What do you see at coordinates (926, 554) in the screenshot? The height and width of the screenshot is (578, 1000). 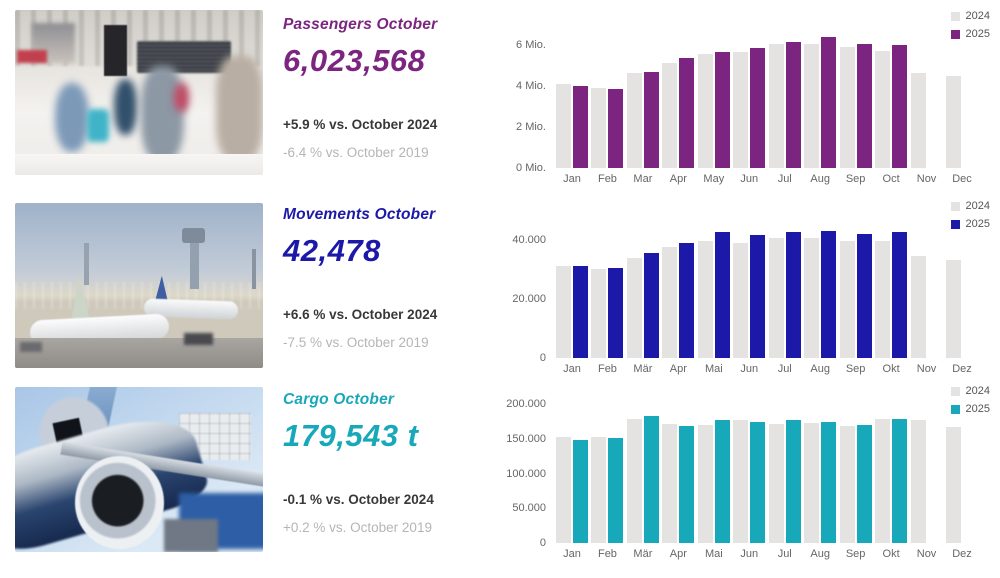 I see `x-axis-label: Nov` at bounding box center [926, 554].